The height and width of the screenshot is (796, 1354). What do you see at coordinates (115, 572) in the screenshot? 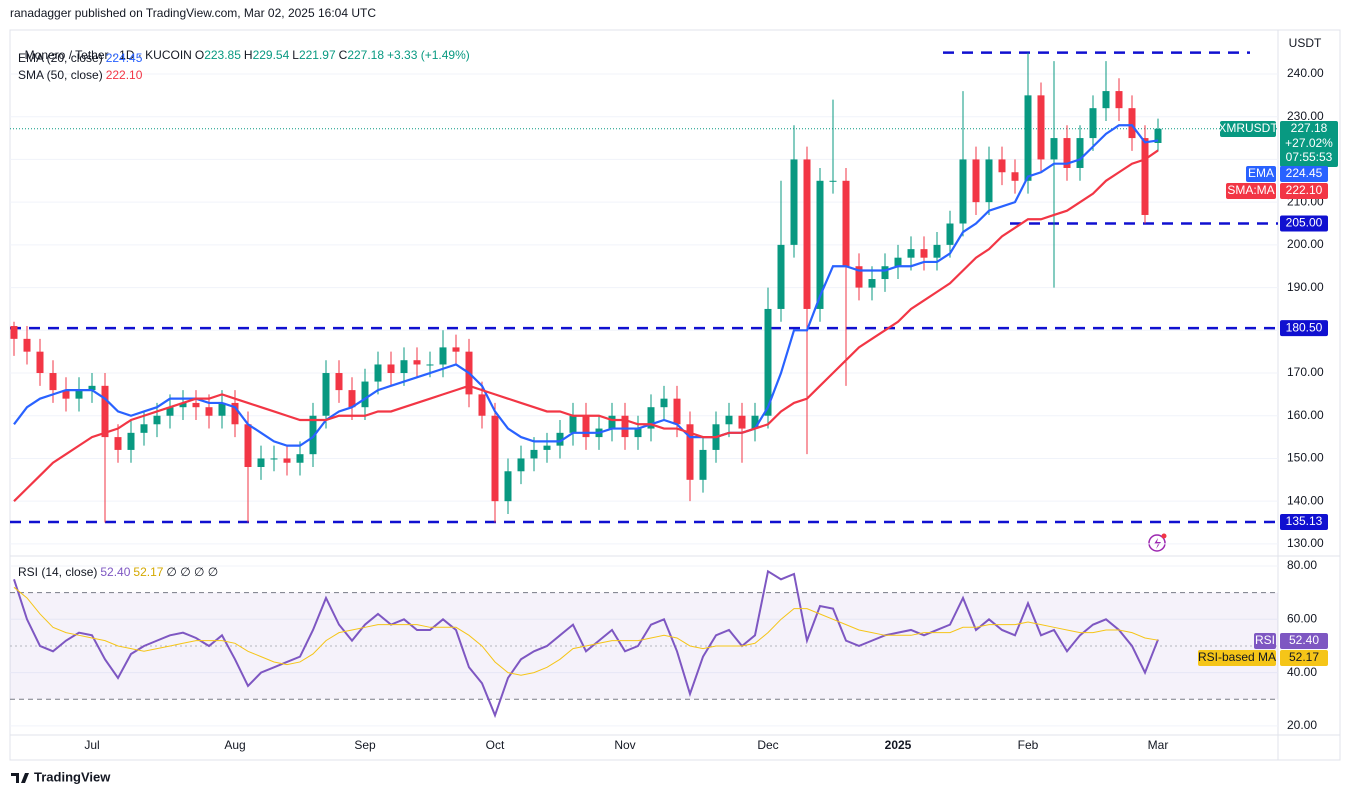
I see `legend-value: 52.40` at bounding box center [115, 572].